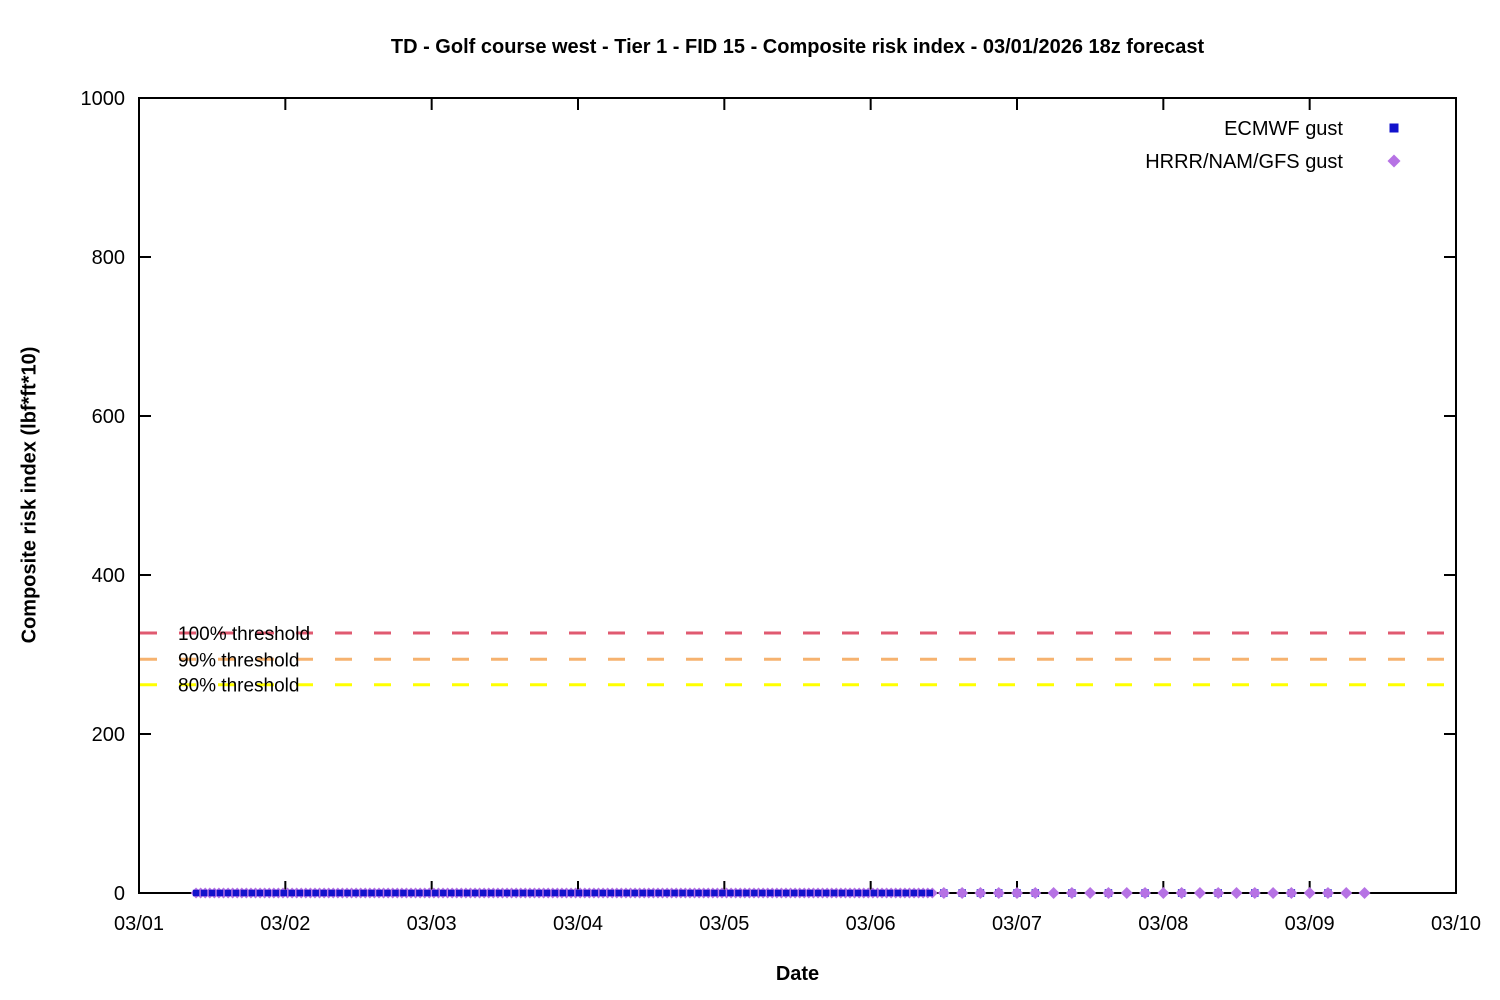 Image resolution: width=1500 pixels, height=1000 pixels. What do you see at coordinates (1244, 162) in the screenshot?
I see `legend-label-hrrr: HRRR/NAM/GFS gust` at bounding box center [1244, 162].